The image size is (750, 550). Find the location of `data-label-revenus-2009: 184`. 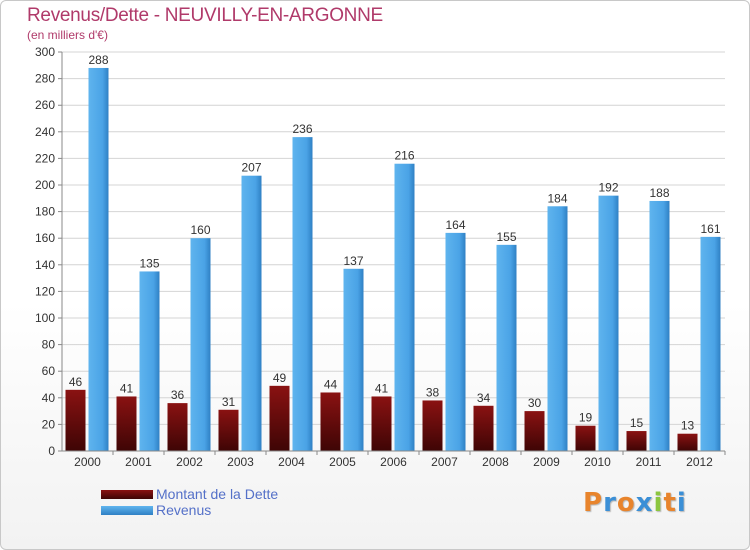

data-label-revenus-2009: 184 is located at coordinates (557, 198).